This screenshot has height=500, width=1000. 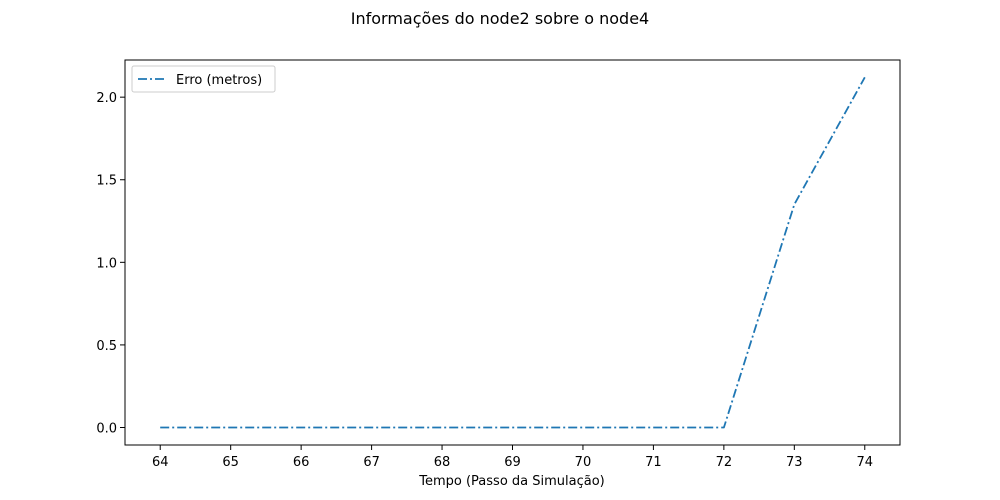 I want to click on x-tick-label: 70, so click(x=583, y=462).